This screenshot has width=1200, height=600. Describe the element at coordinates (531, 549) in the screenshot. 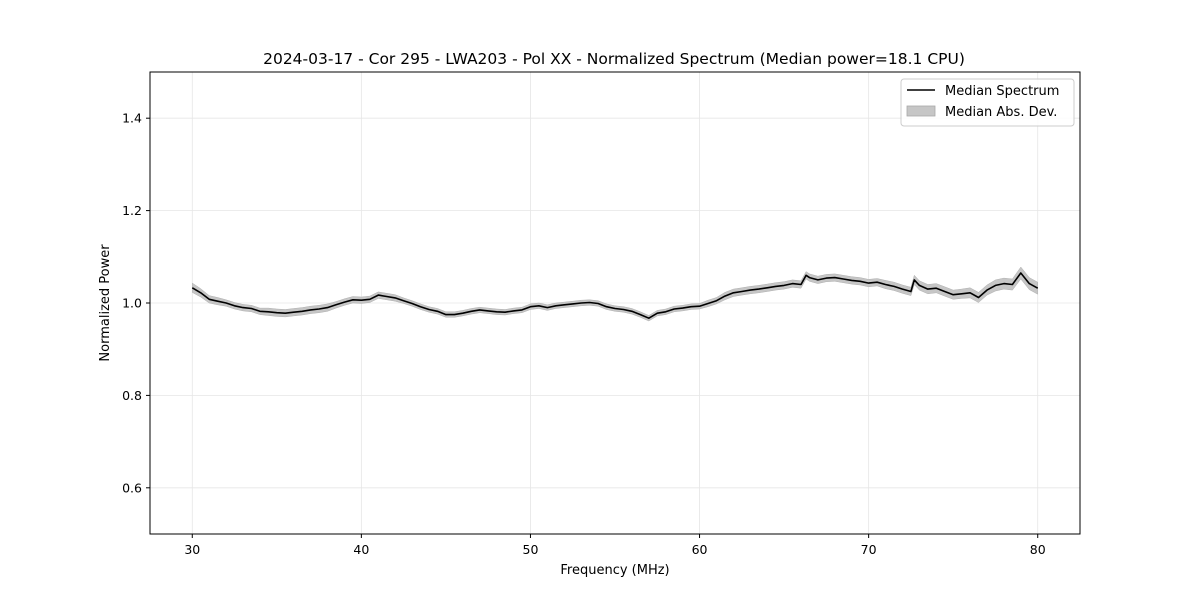

I see `x-tick-label: 50` at that location.